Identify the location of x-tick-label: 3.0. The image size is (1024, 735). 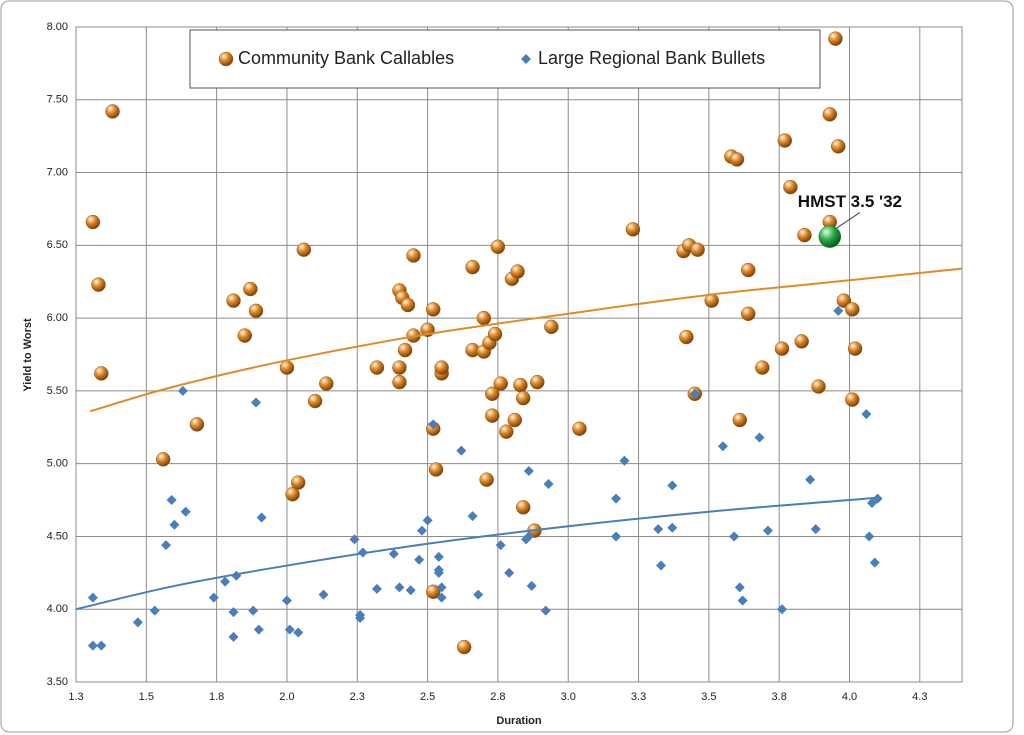
(568, 697).